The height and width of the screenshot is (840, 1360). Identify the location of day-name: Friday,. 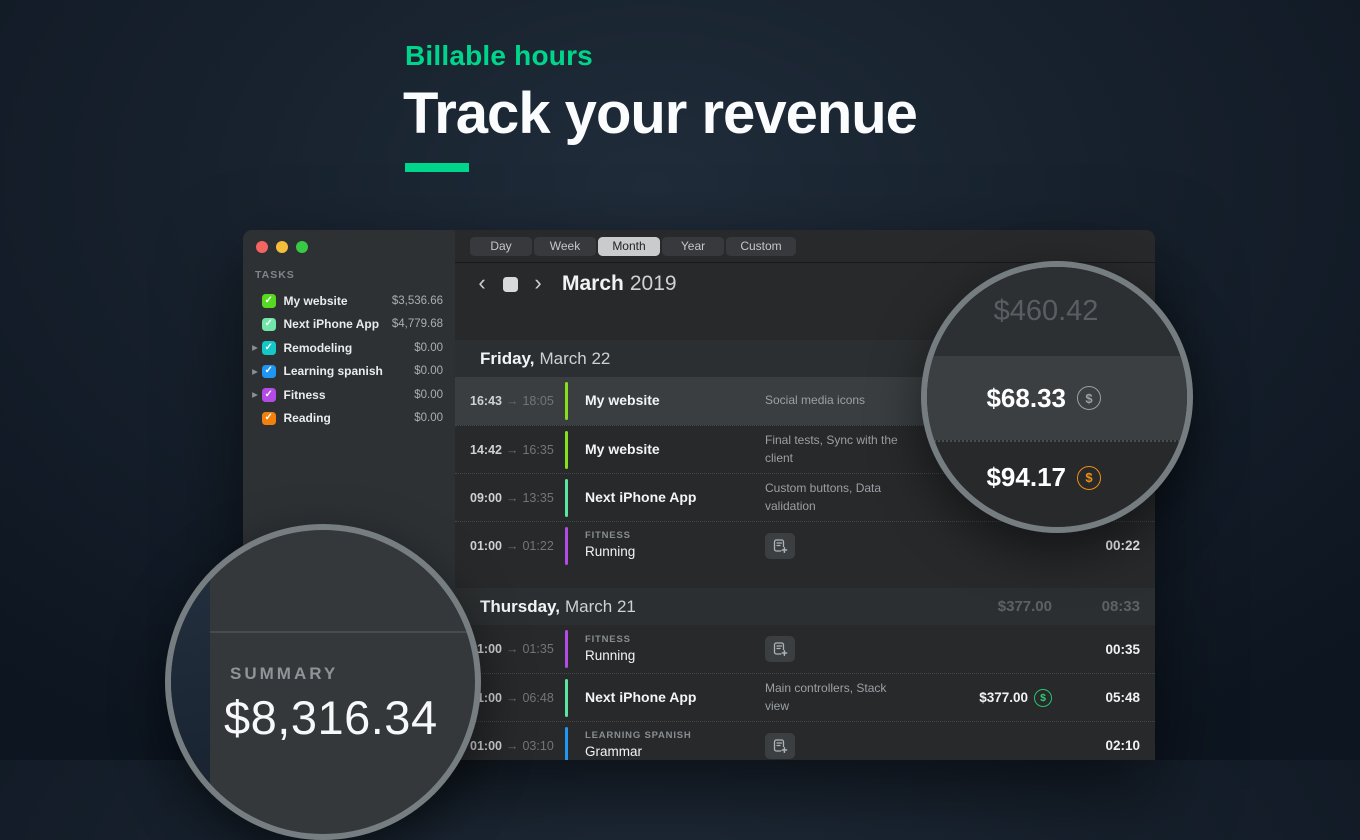
(507, 358).